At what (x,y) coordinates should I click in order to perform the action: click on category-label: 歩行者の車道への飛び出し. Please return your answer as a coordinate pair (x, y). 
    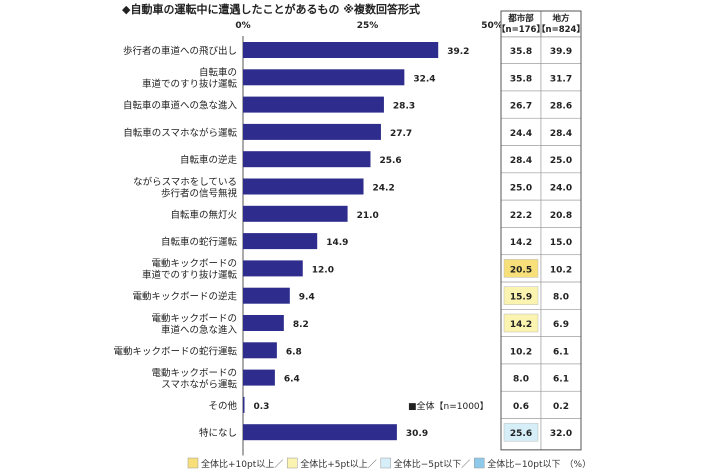
    Looking at the image, I should click on (180, 51).